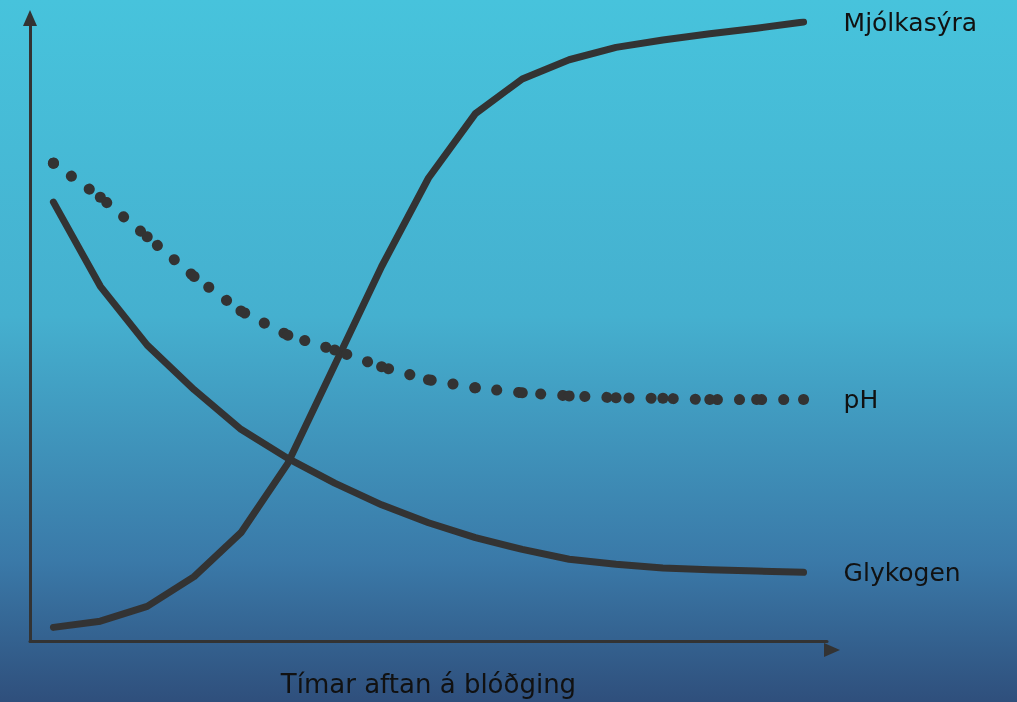 The height and width of the screenshot is (702, 1017). Describe the element at coordinates (902, 572) in the screenshot. I see `series-label: Glykogen` at that location.